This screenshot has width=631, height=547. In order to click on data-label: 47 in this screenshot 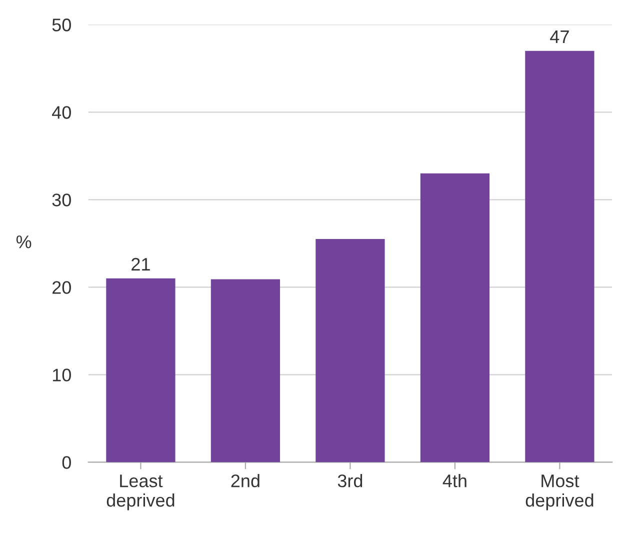, I will do `click(559, 36)`.